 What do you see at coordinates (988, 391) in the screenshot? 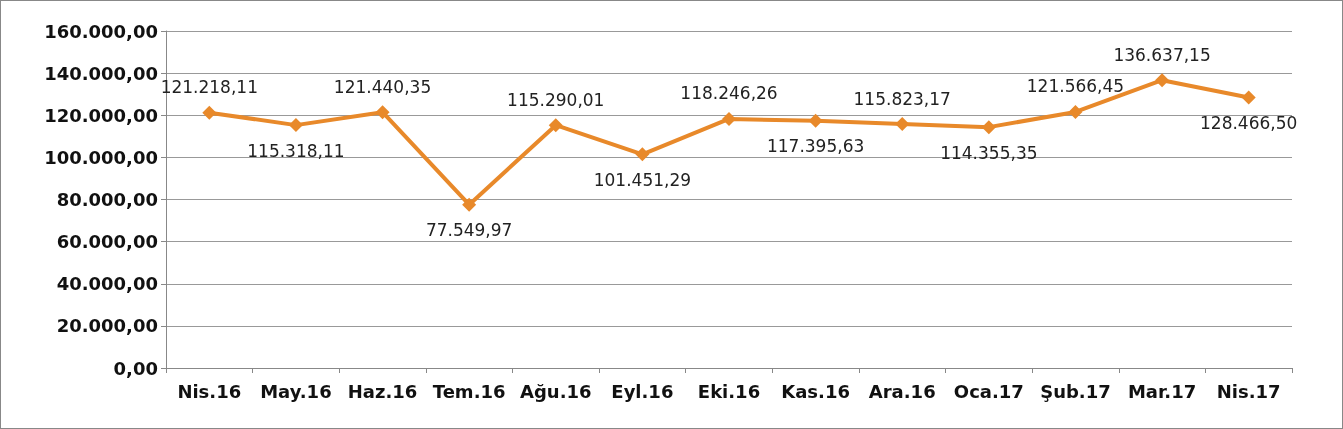
I see `x-tick-label: Oca.17` at bounding box center [988, 391].